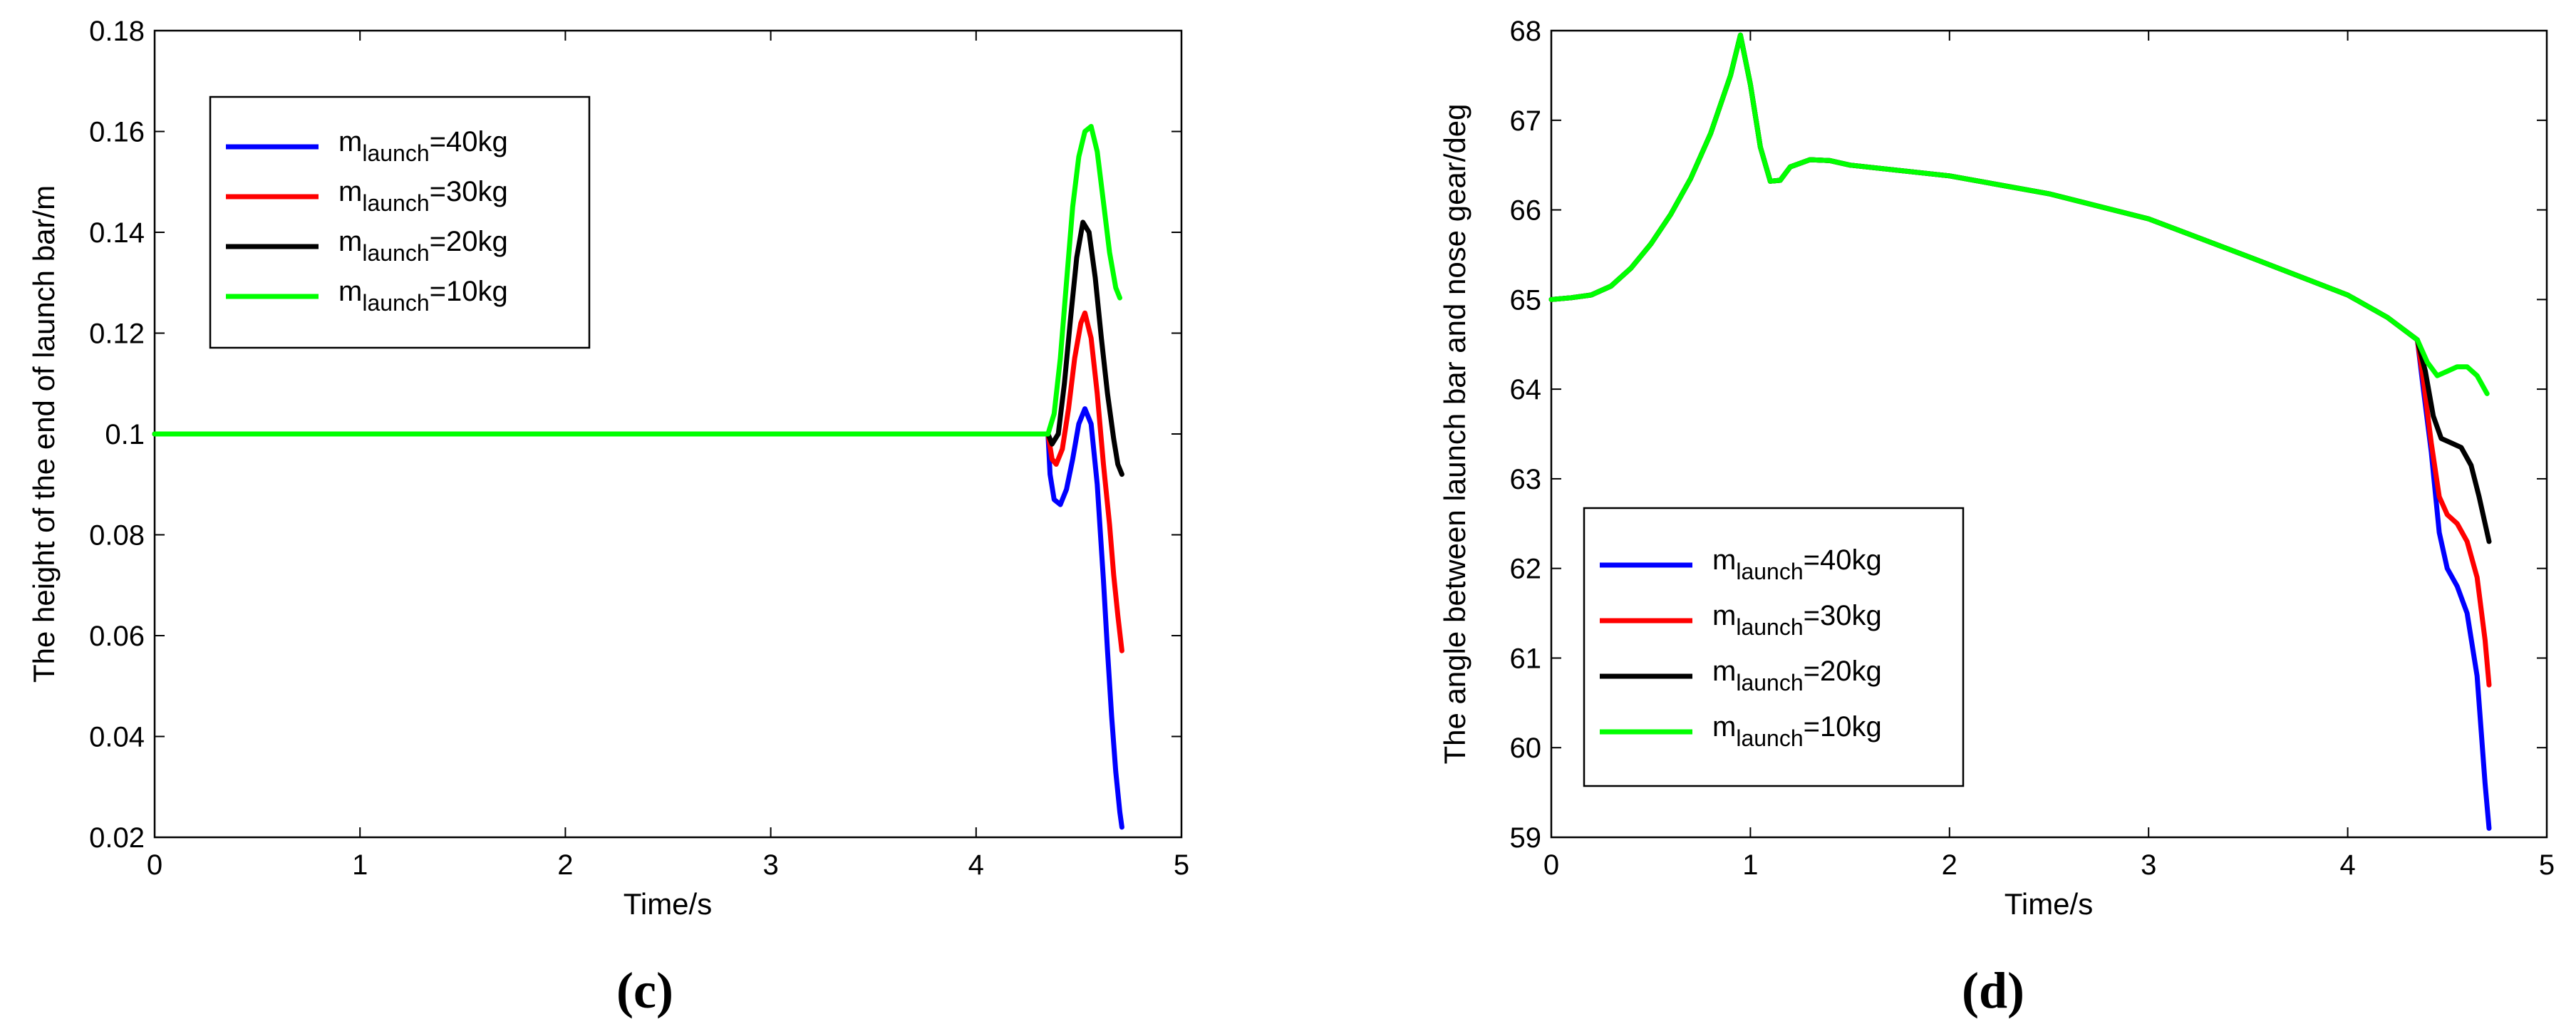 This screenshot has width=2576, height=1024. Describe the element at coordinates (117, 233) in the screenshot. I see `y-tick-label: 0.14` at that location.